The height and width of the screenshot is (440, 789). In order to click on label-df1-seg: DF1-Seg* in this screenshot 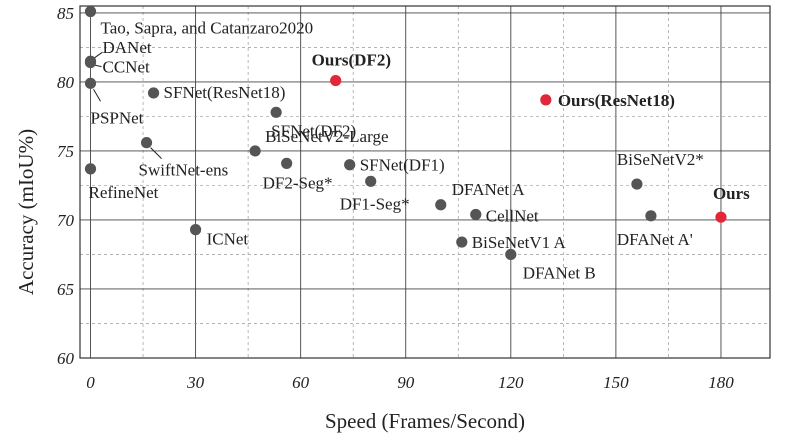, I will do `click(375, 203)`.